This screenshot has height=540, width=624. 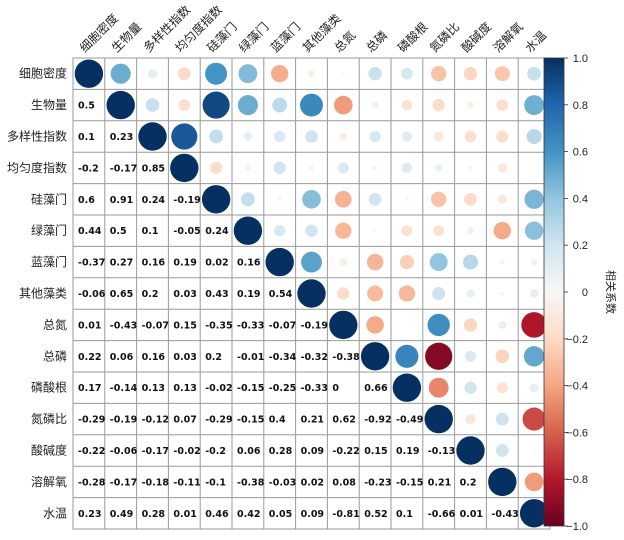 What do you see at coordinates (123, 168) in the screenshot?
I see `corr-value-3-1: -0.17` at bounding box center [123, 168].